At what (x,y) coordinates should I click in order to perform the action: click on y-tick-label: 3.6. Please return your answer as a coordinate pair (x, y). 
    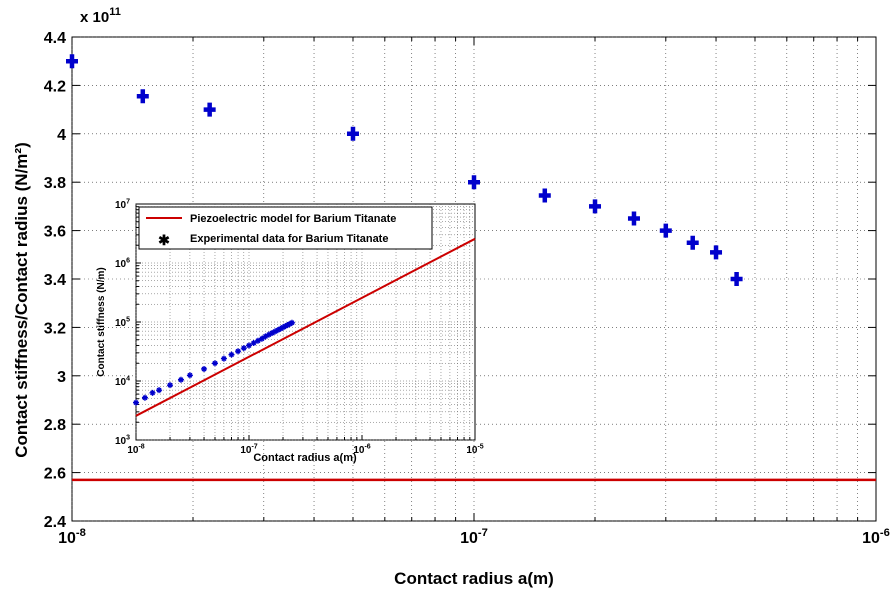
    Looking at the image, I should click on (55, 232).